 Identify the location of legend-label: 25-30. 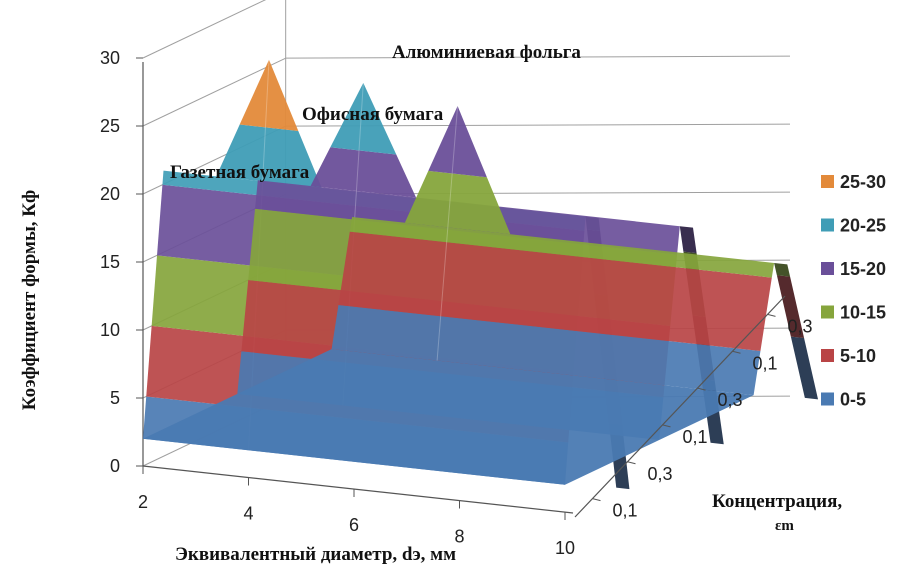
(863, 182).